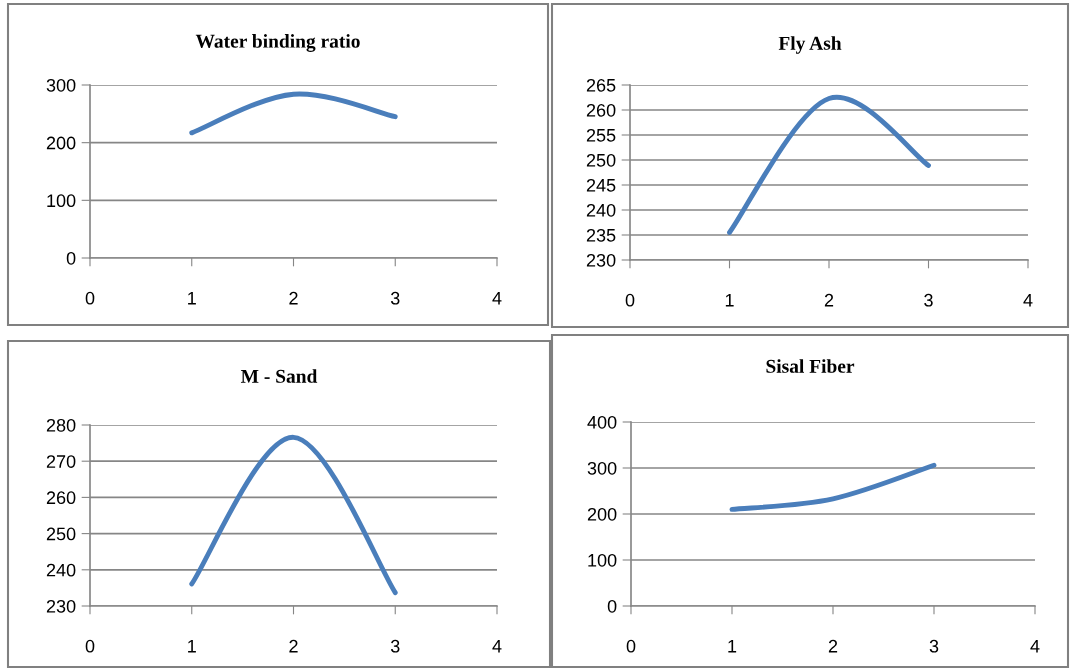 Image resolution: width=1070 pixels, height=668 pixels. I want to click on chart-title: Water binding ratio, so click(277, 43).